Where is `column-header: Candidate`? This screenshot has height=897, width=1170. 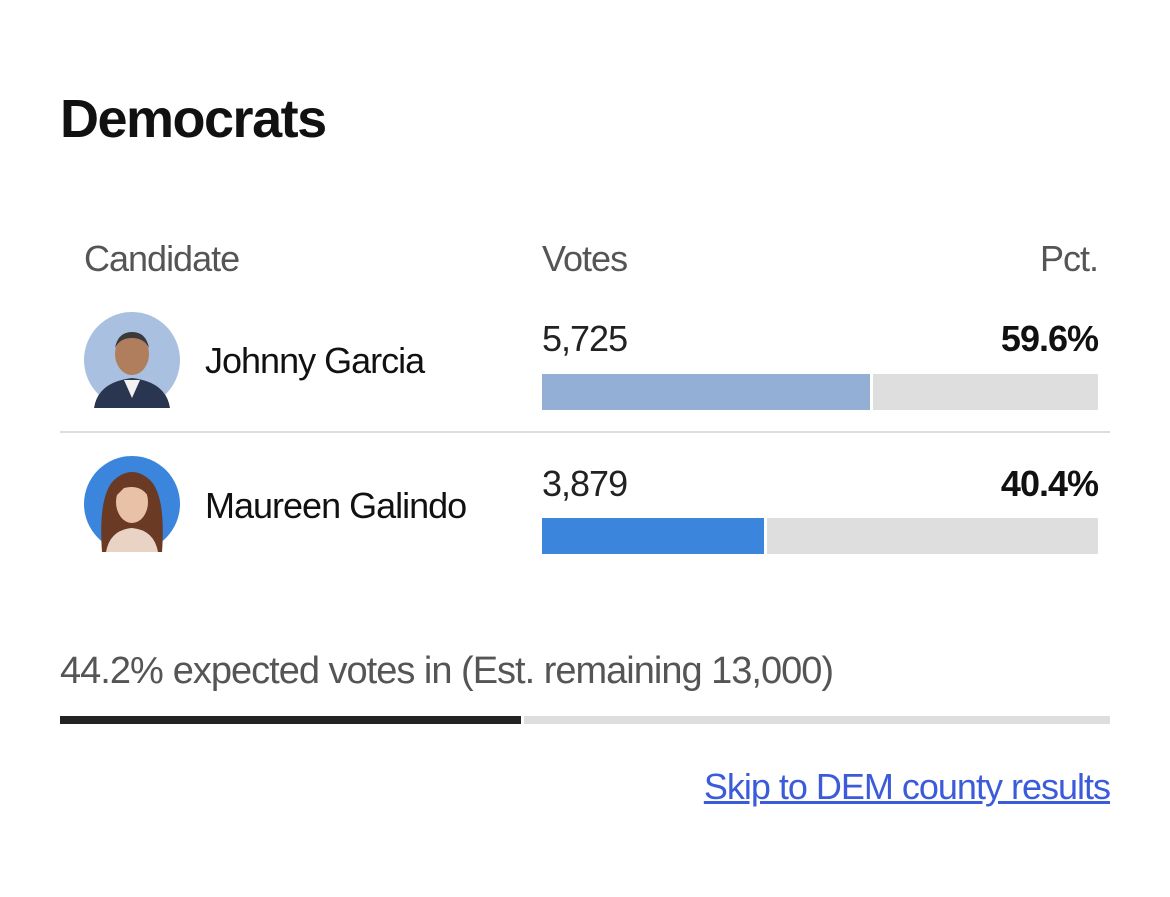 column-header: Candidate is located at coordinates (162, 258).